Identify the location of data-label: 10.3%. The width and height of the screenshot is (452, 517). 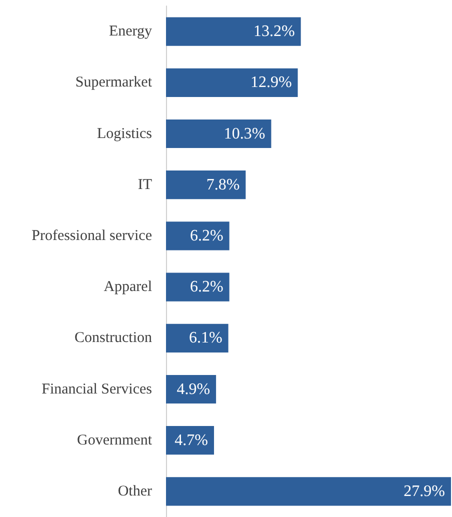
(245, 133).